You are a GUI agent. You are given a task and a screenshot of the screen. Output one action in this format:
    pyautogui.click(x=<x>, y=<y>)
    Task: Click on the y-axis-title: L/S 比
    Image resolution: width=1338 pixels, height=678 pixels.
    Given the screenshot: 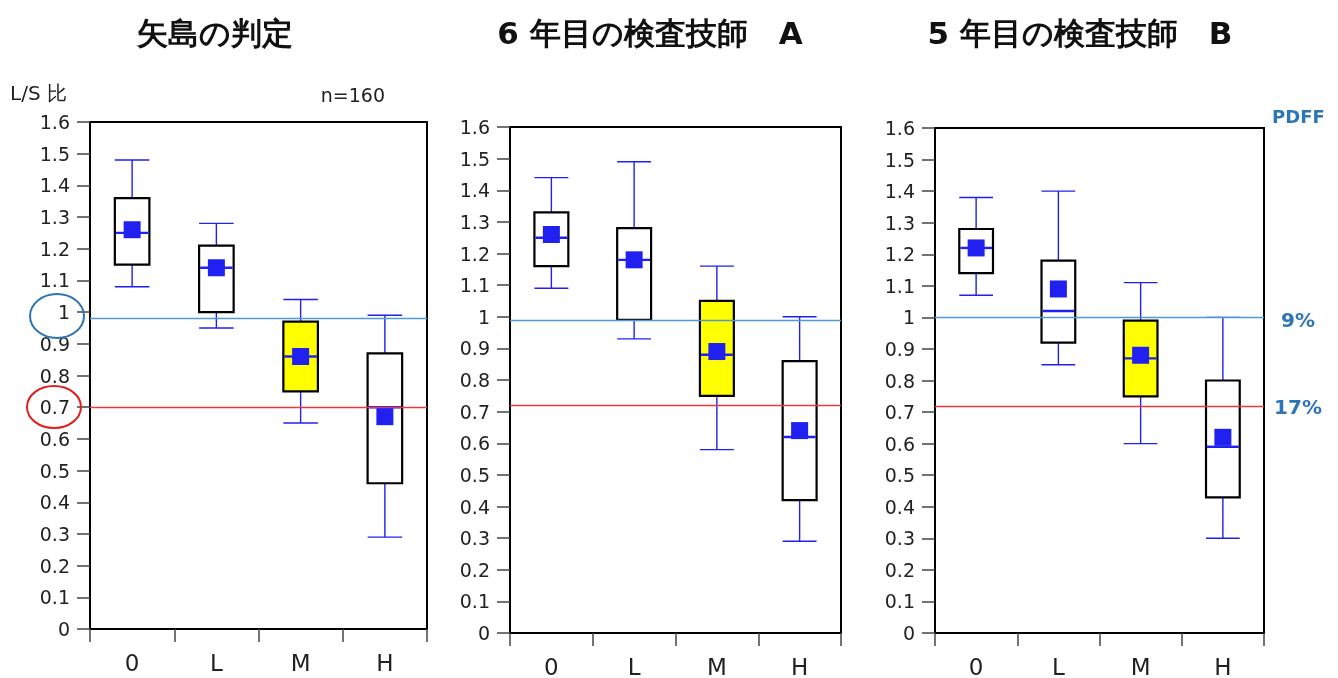 What is the action you would take?
    pyautogui.click(x=38, y=93)
    